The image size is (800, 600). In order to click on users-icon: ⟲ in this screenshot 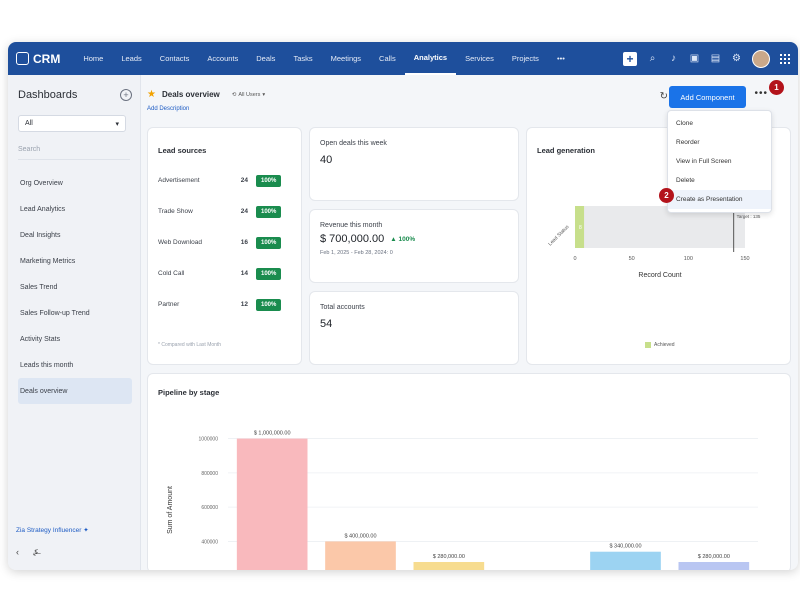, I will do `click(234, 94)`.